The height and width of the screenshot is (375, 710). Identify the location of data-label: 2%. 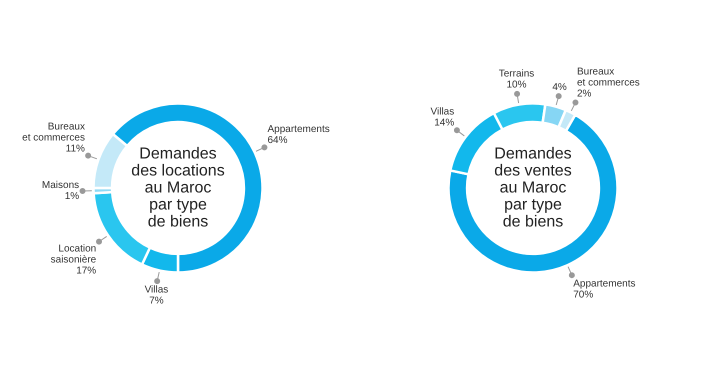
(584, 94).